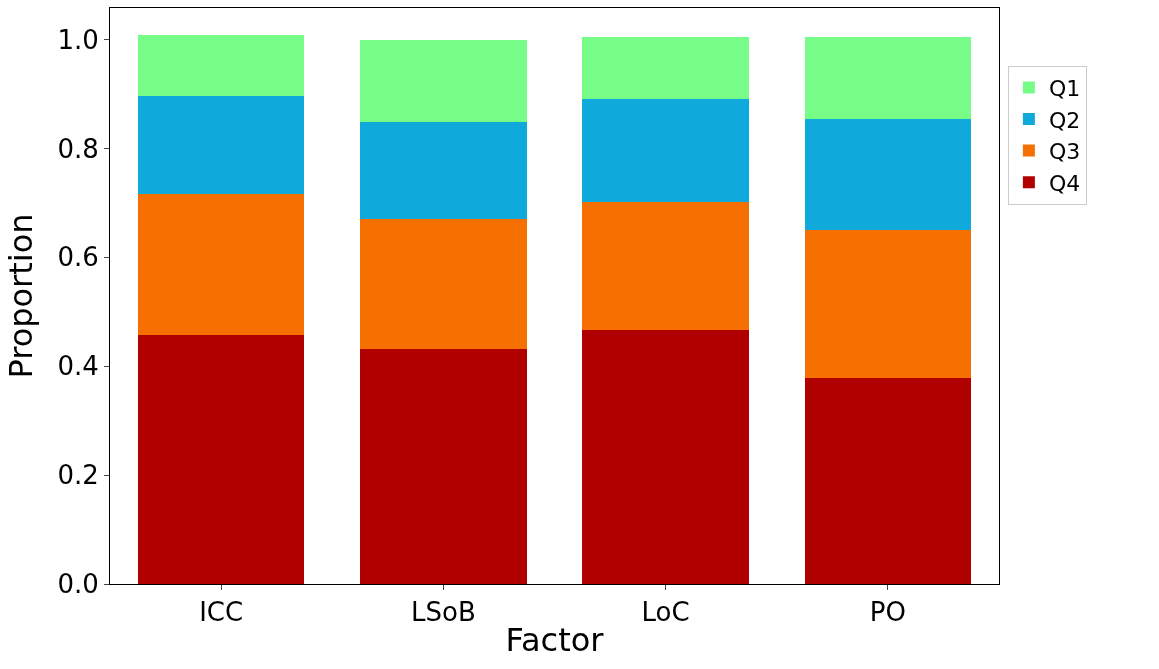  I want to click on y-tick-label: 0.8, so click(78, 148).